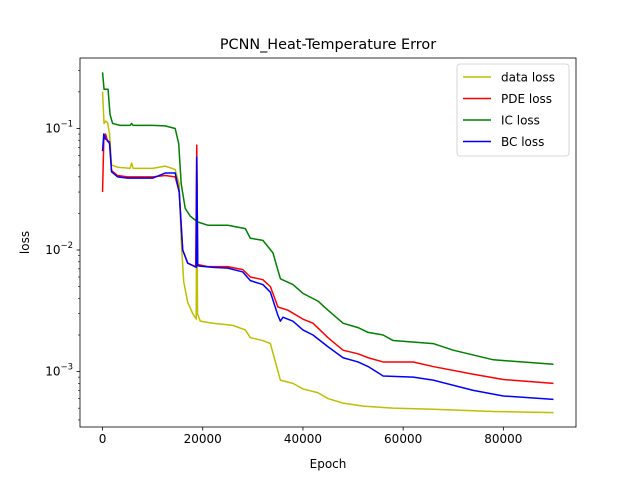 The height and width of the screenshot is (480, 640). I want to click on chart-title: PCNN_Heat-Temperature Error, so click(328, 45).